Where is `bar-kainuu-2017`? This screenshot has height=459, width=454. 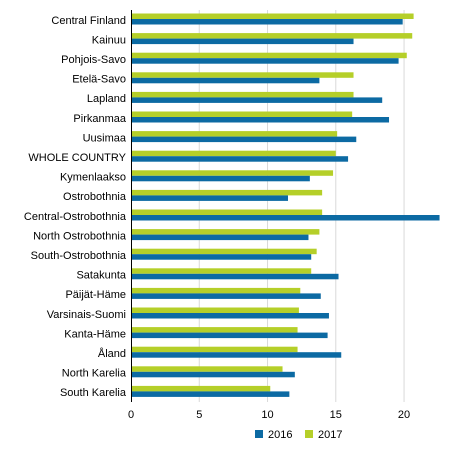 bar-kainuu-2017 is located at coordinates (272, 36).